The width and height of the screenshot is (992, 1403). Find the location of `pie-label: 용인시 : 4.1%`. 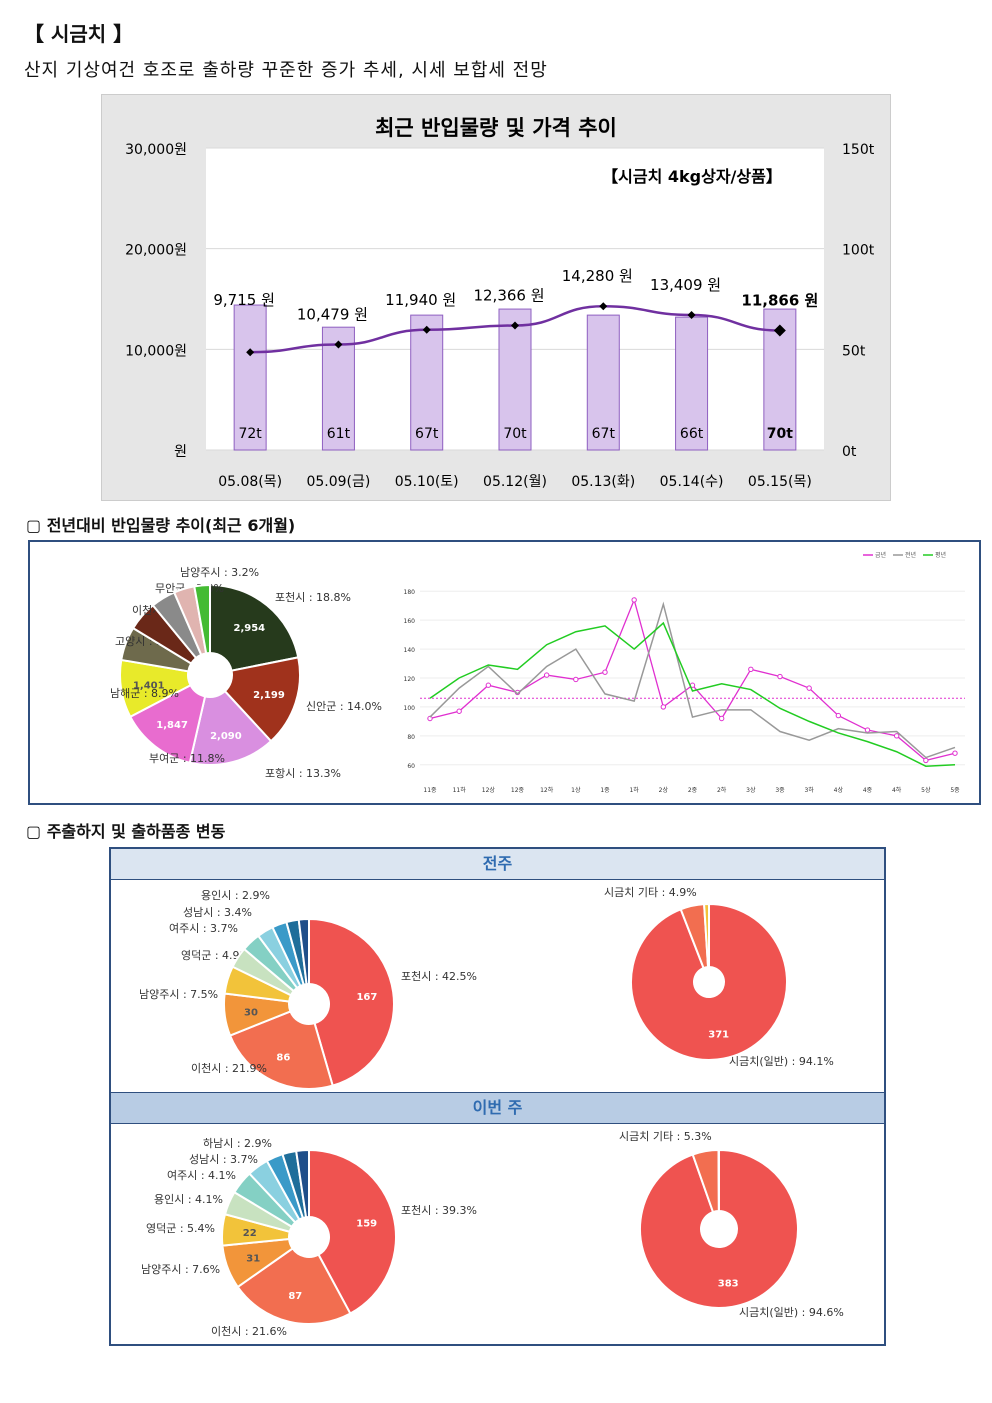

pie-label: 용인시 : 4.1% is located at coordinates (188, 1199).